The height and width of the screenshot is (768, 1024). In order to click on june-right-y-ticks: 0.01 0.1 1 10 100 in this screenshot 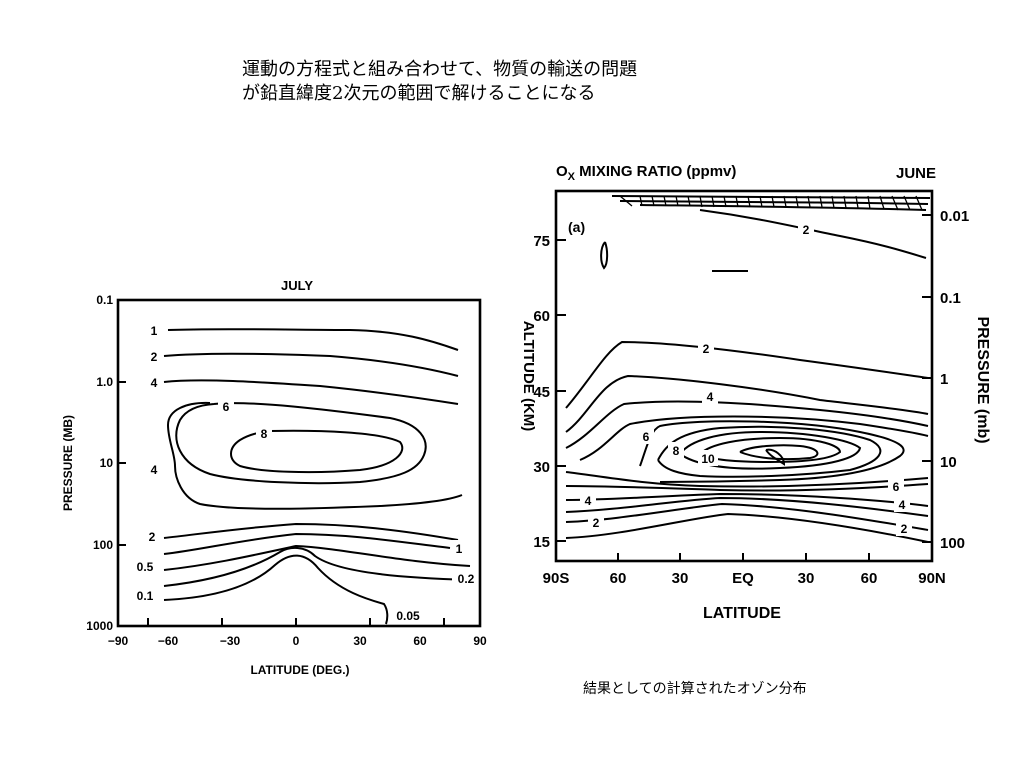, I will do `click(945, 380)`.